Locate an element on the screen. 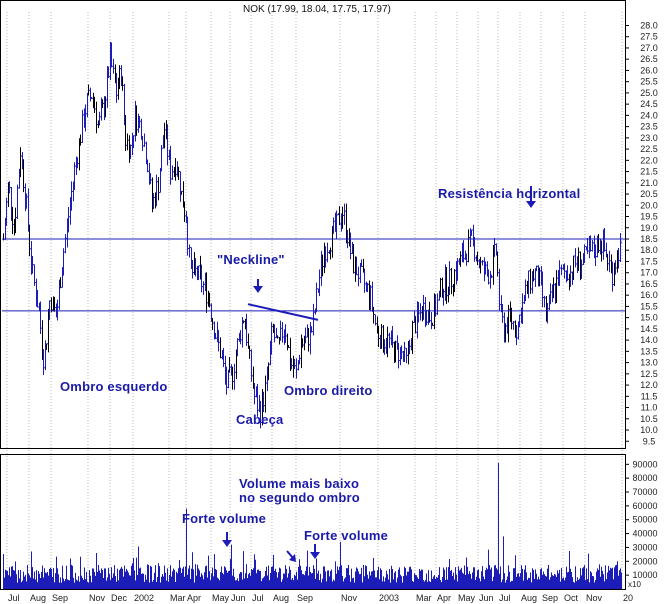 The image size is (668, 604). x-tick-label: 20 is located at coordinates (628, 598).